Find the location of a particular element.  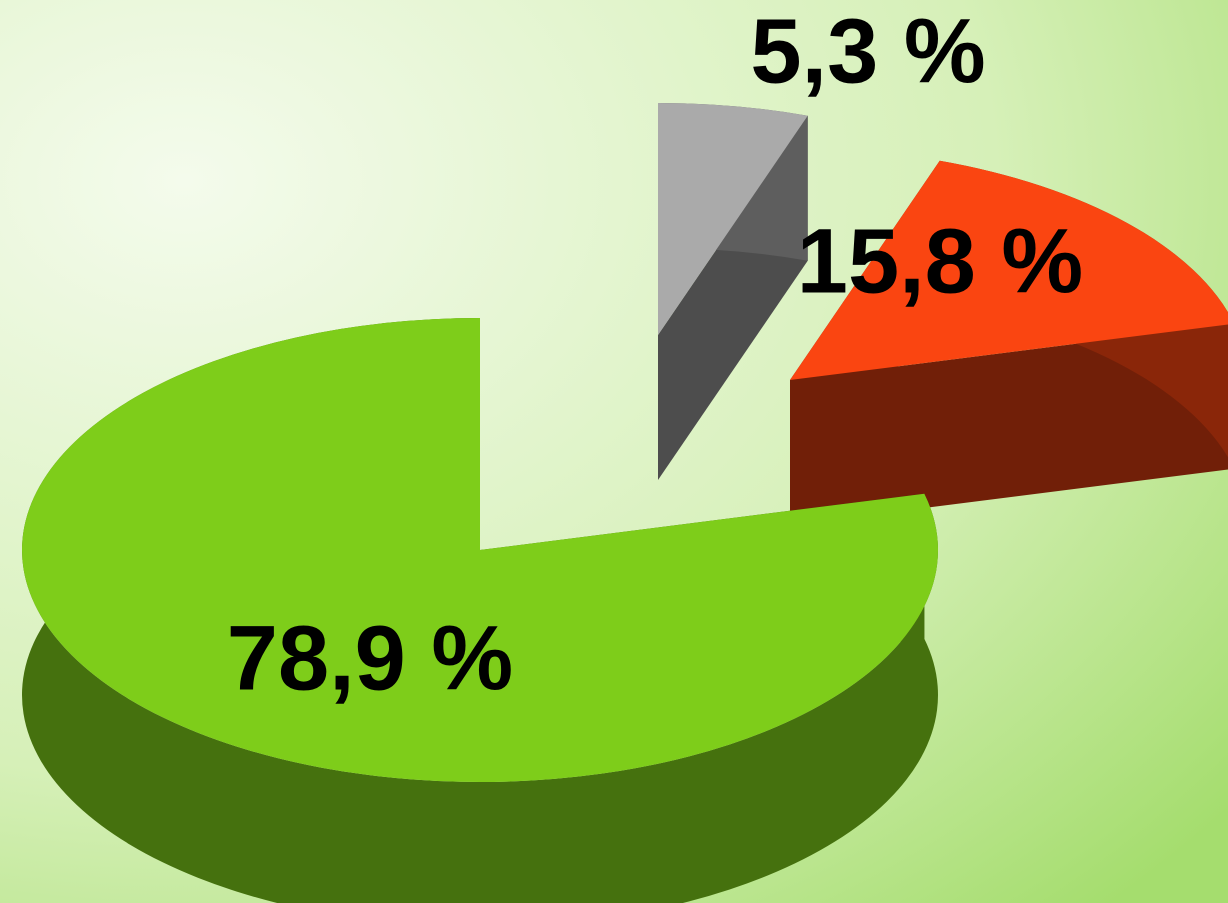

slice-side is located at coordinates (1009, 424).